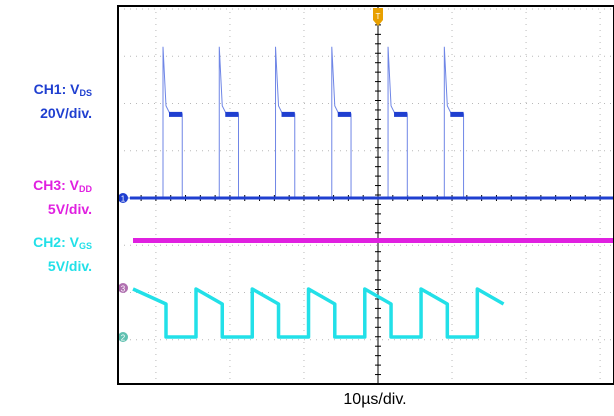 The height and width of the screenshot is (416, 614). What do you see at coordinates (375, 399) in the screenshot?
I see `x-axis-label: 10µs/div.` at bounding box center [375, 399].